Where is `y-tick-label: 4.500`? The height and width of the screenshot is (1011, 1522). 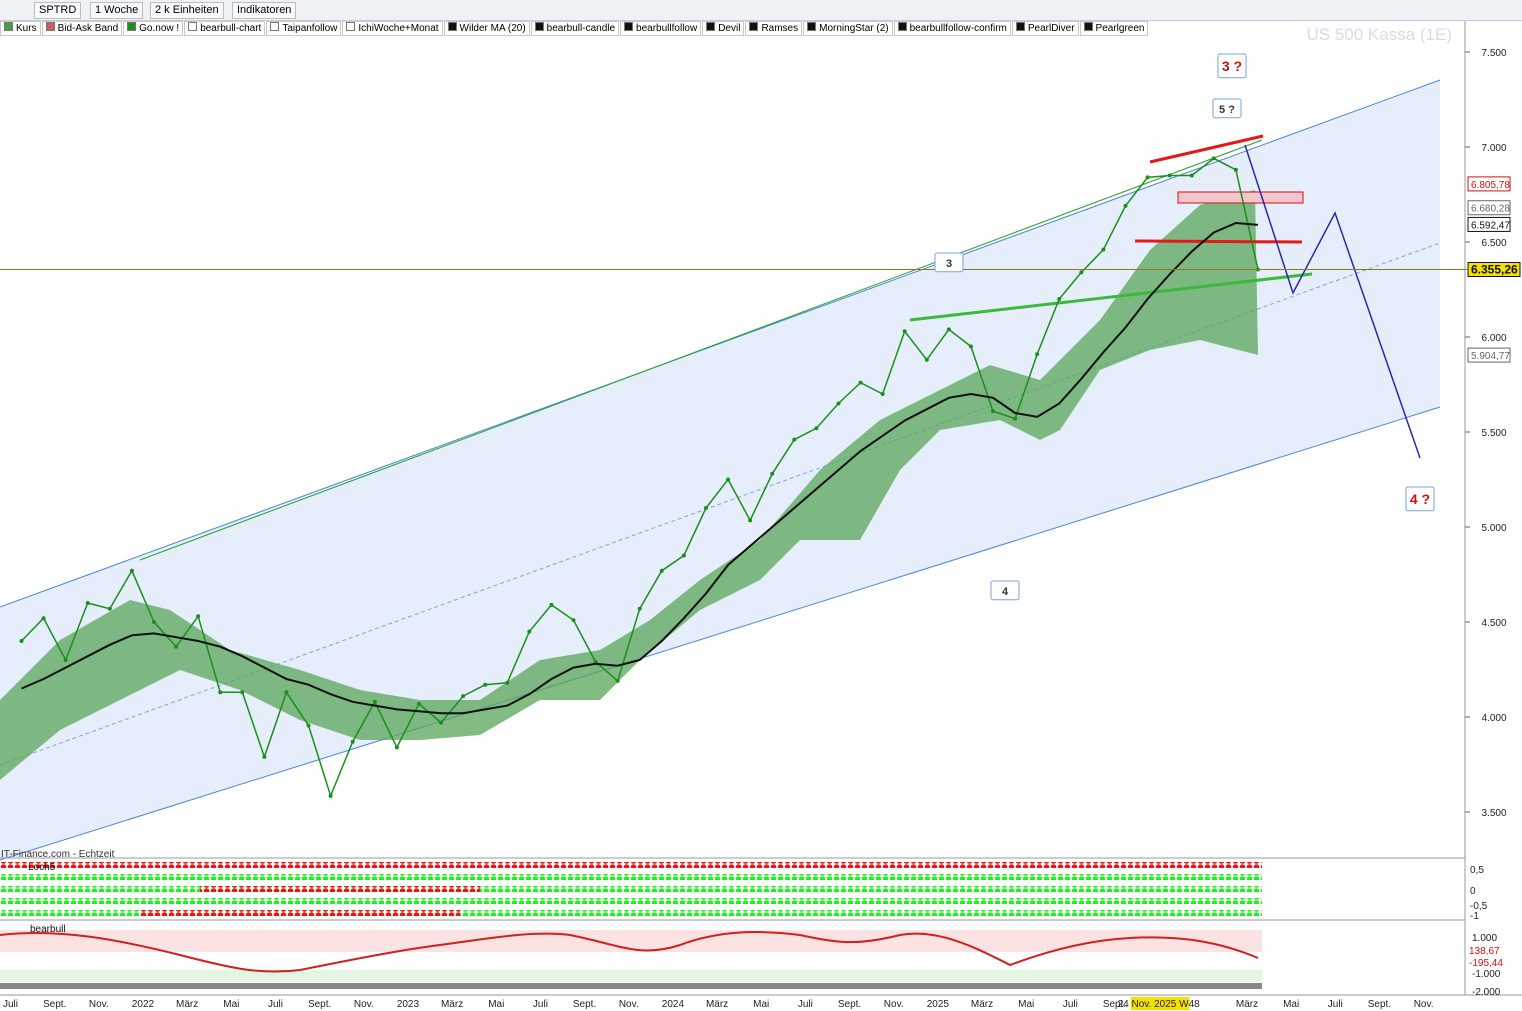
y-tick-label: 4.500 is located at coordinates (1493, 623).